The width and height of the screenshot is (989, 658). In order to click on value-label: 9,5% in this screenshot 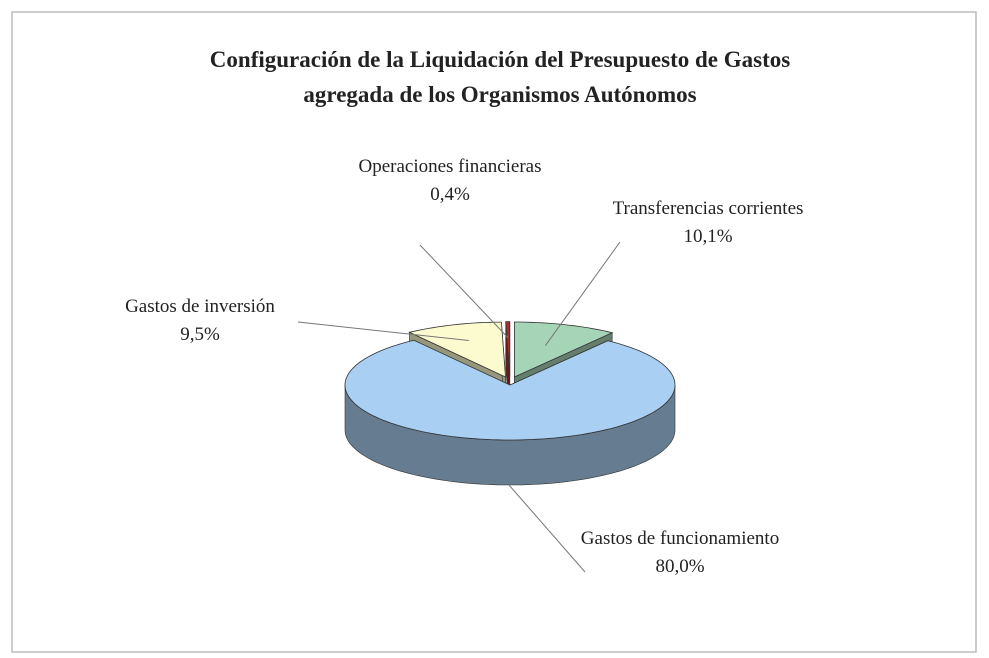, I will do `click(200, 334)`.